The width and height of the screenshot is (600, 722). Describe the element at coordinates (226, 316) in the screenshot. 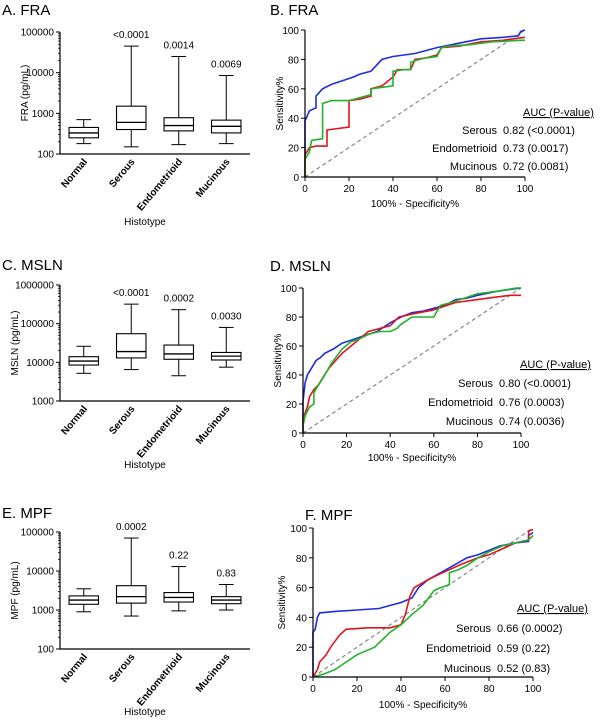

I see `p-value-label: 0.0030` at that location.